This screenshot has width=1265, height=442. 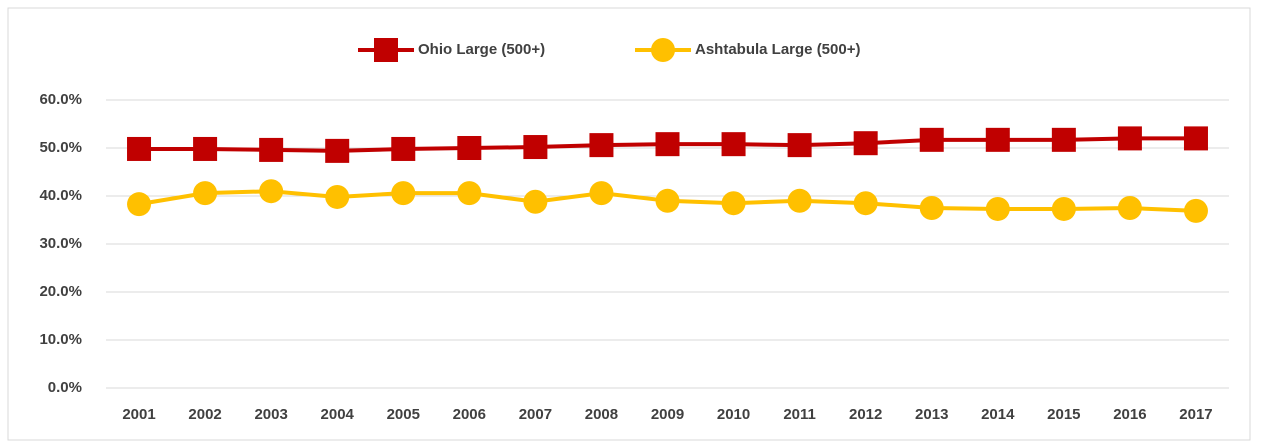 What do you see at coordinates (865, 414) in the screenshot?
I see `x-tick-label: 2012` at bounding box center [865, 414].